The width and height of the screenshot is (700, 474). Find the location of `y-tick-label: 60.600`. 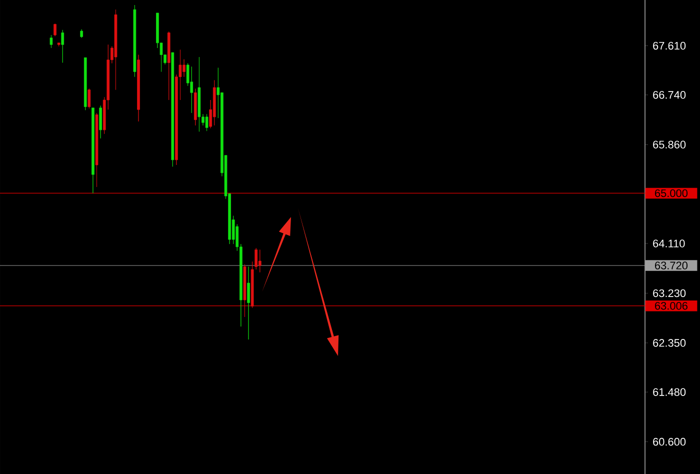

y-tick-label: 60.600 is located at coordinates (669, 442).